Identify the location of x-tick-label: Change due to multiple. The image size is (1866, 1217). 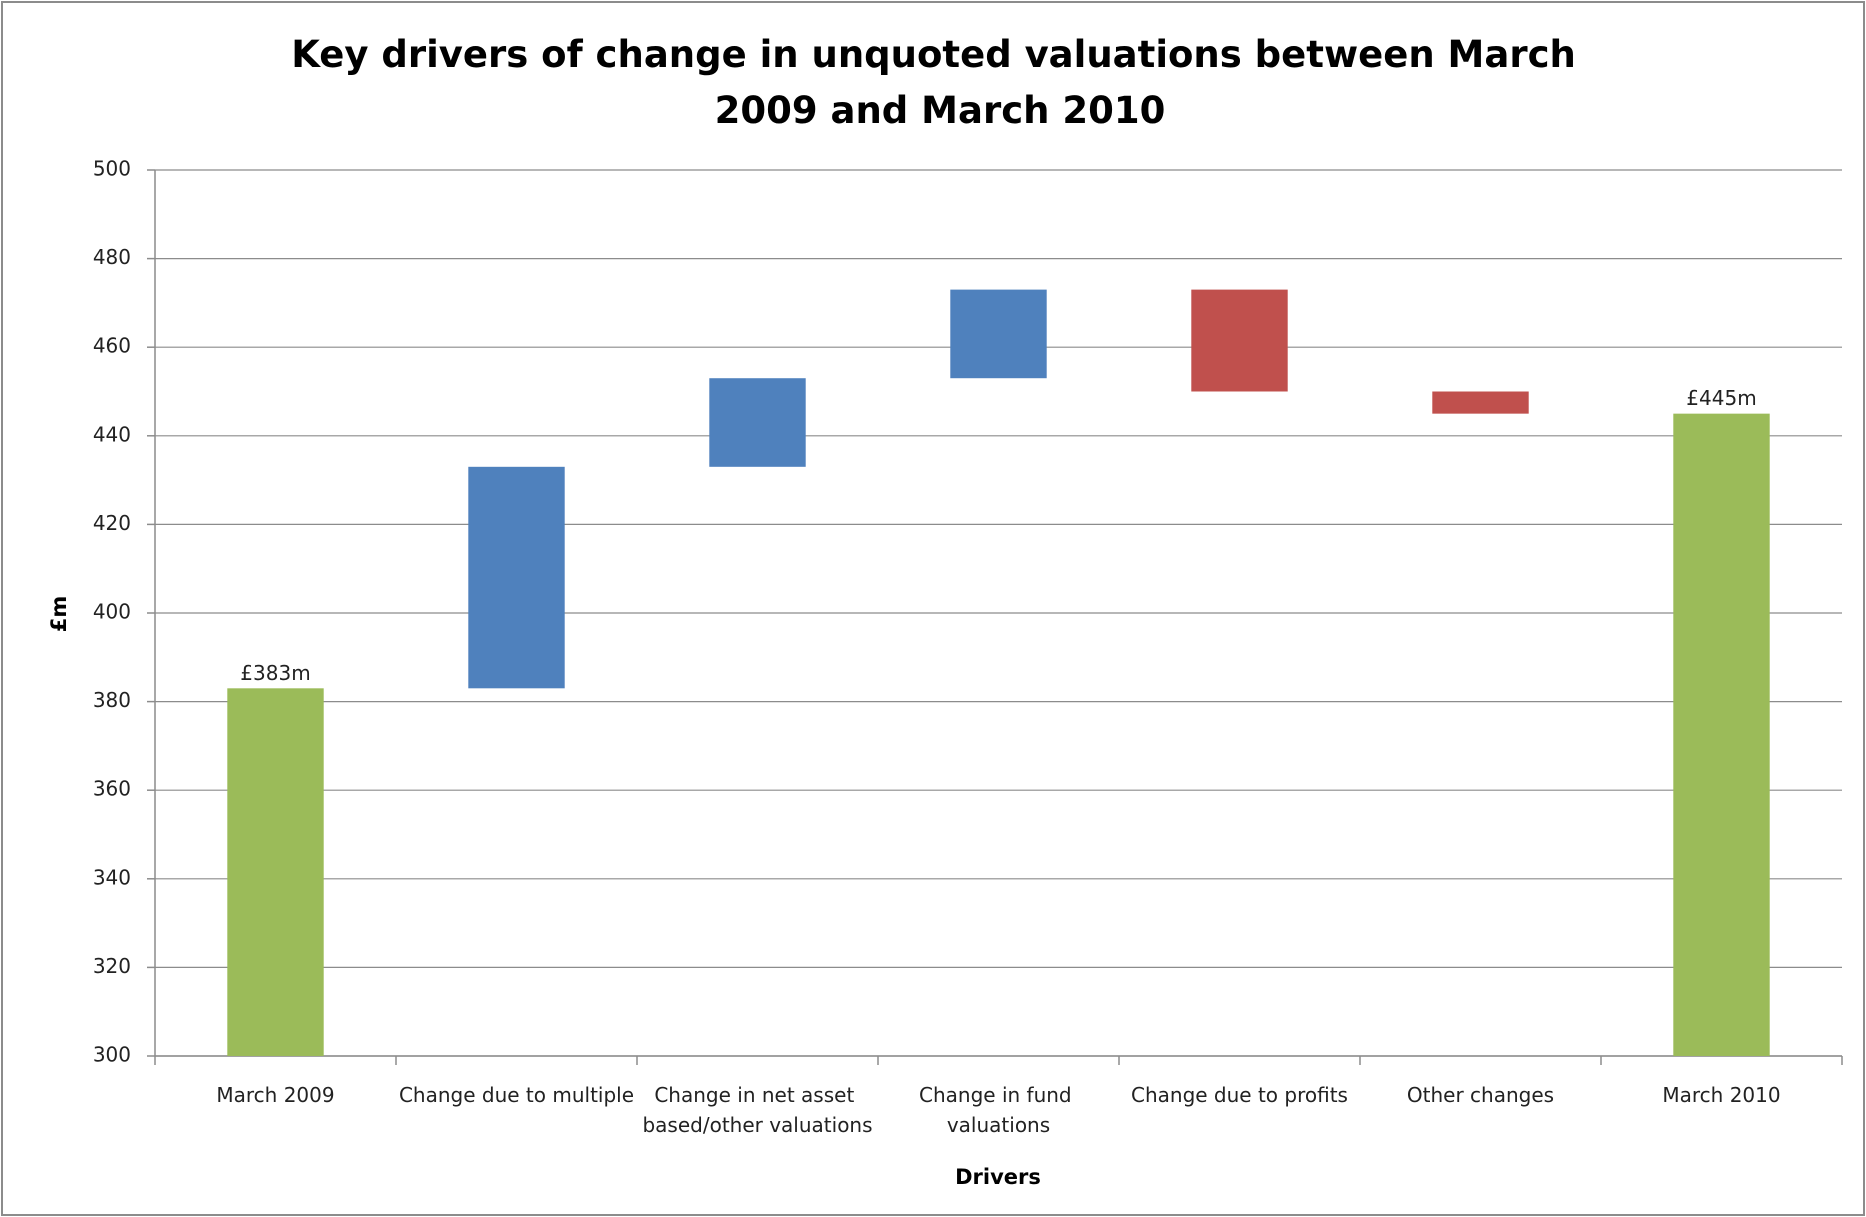
(516, 1095).